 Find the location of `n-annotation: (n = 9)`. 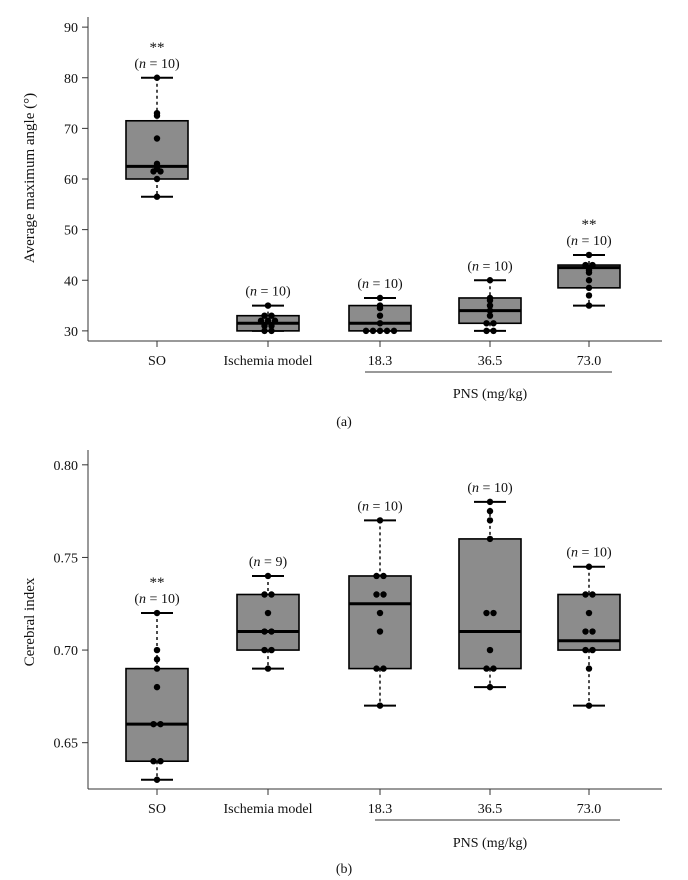

n-annotation: (n = 9) is located at coordinates (268, 562).